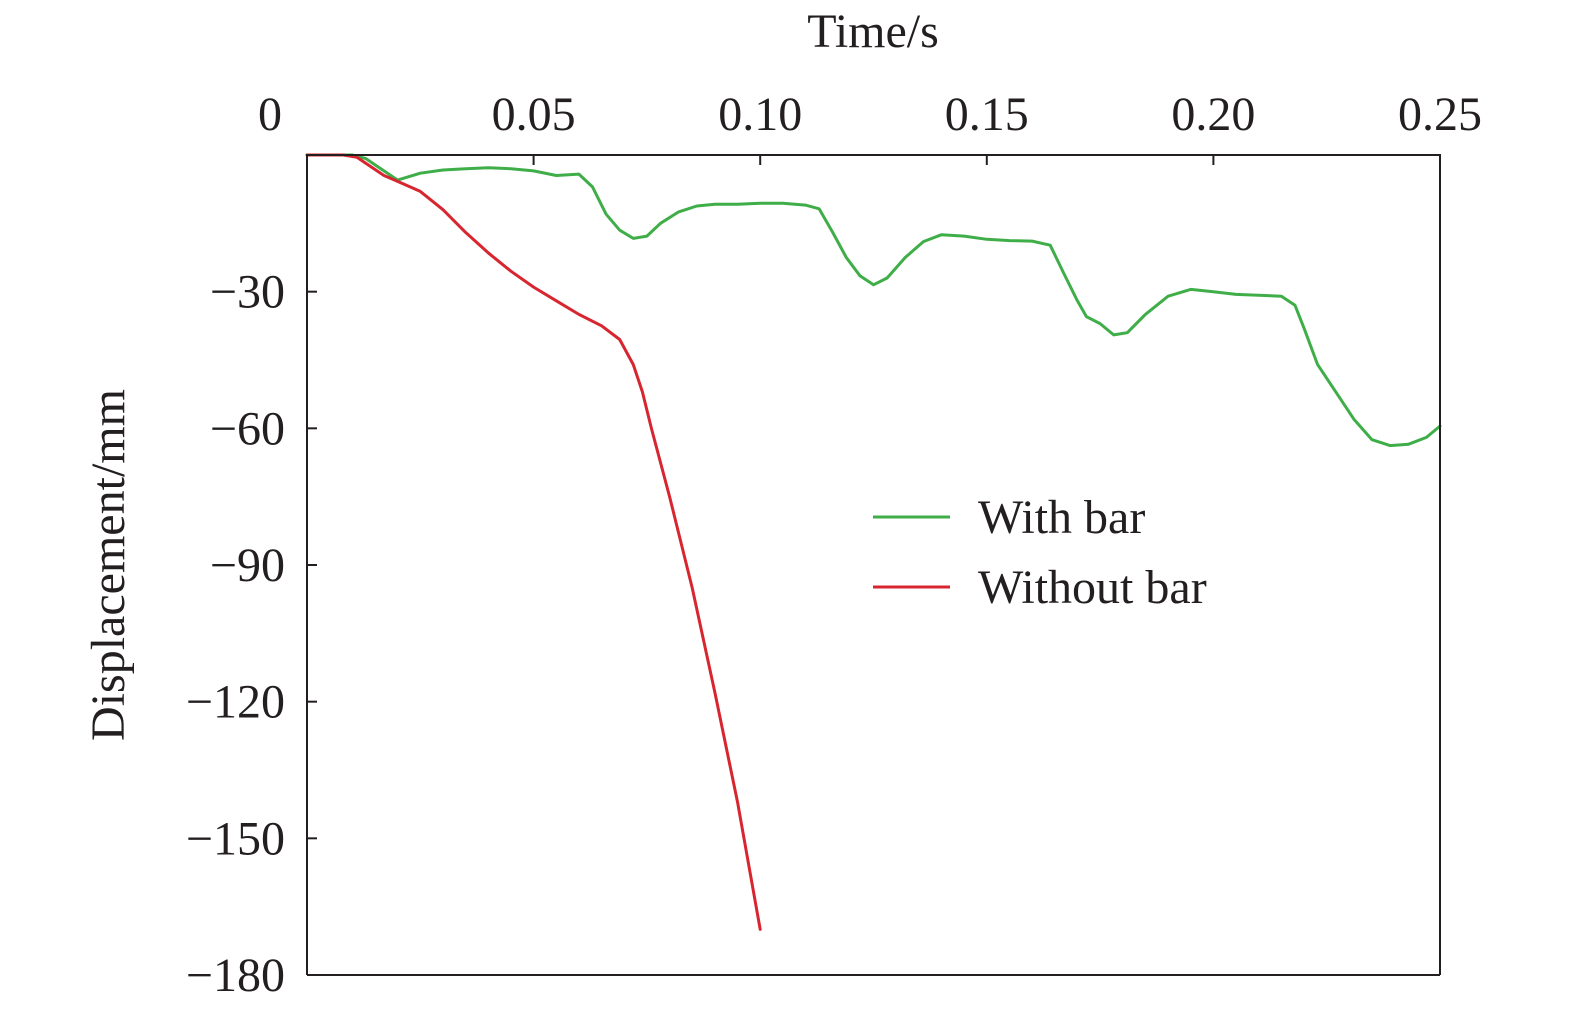 Image resolution: width=1575 pixels, height=1017 pixels. What do you see at coordinates (1092, 587) in the screenshot?
I see `legend-label-without-bar: Without bar` at bounding box center [1092, 587].